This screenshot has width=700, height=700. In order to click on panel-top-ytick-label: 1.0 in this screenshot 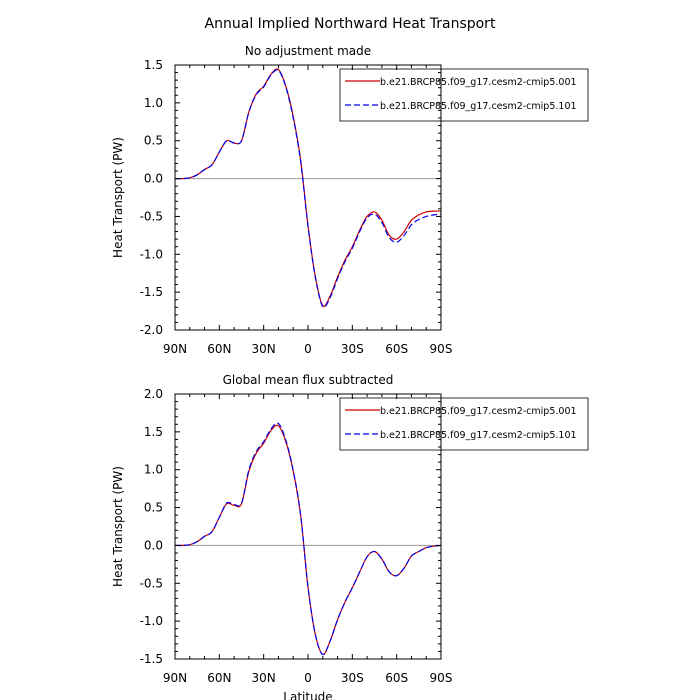, I will do `click(153, 103)`.